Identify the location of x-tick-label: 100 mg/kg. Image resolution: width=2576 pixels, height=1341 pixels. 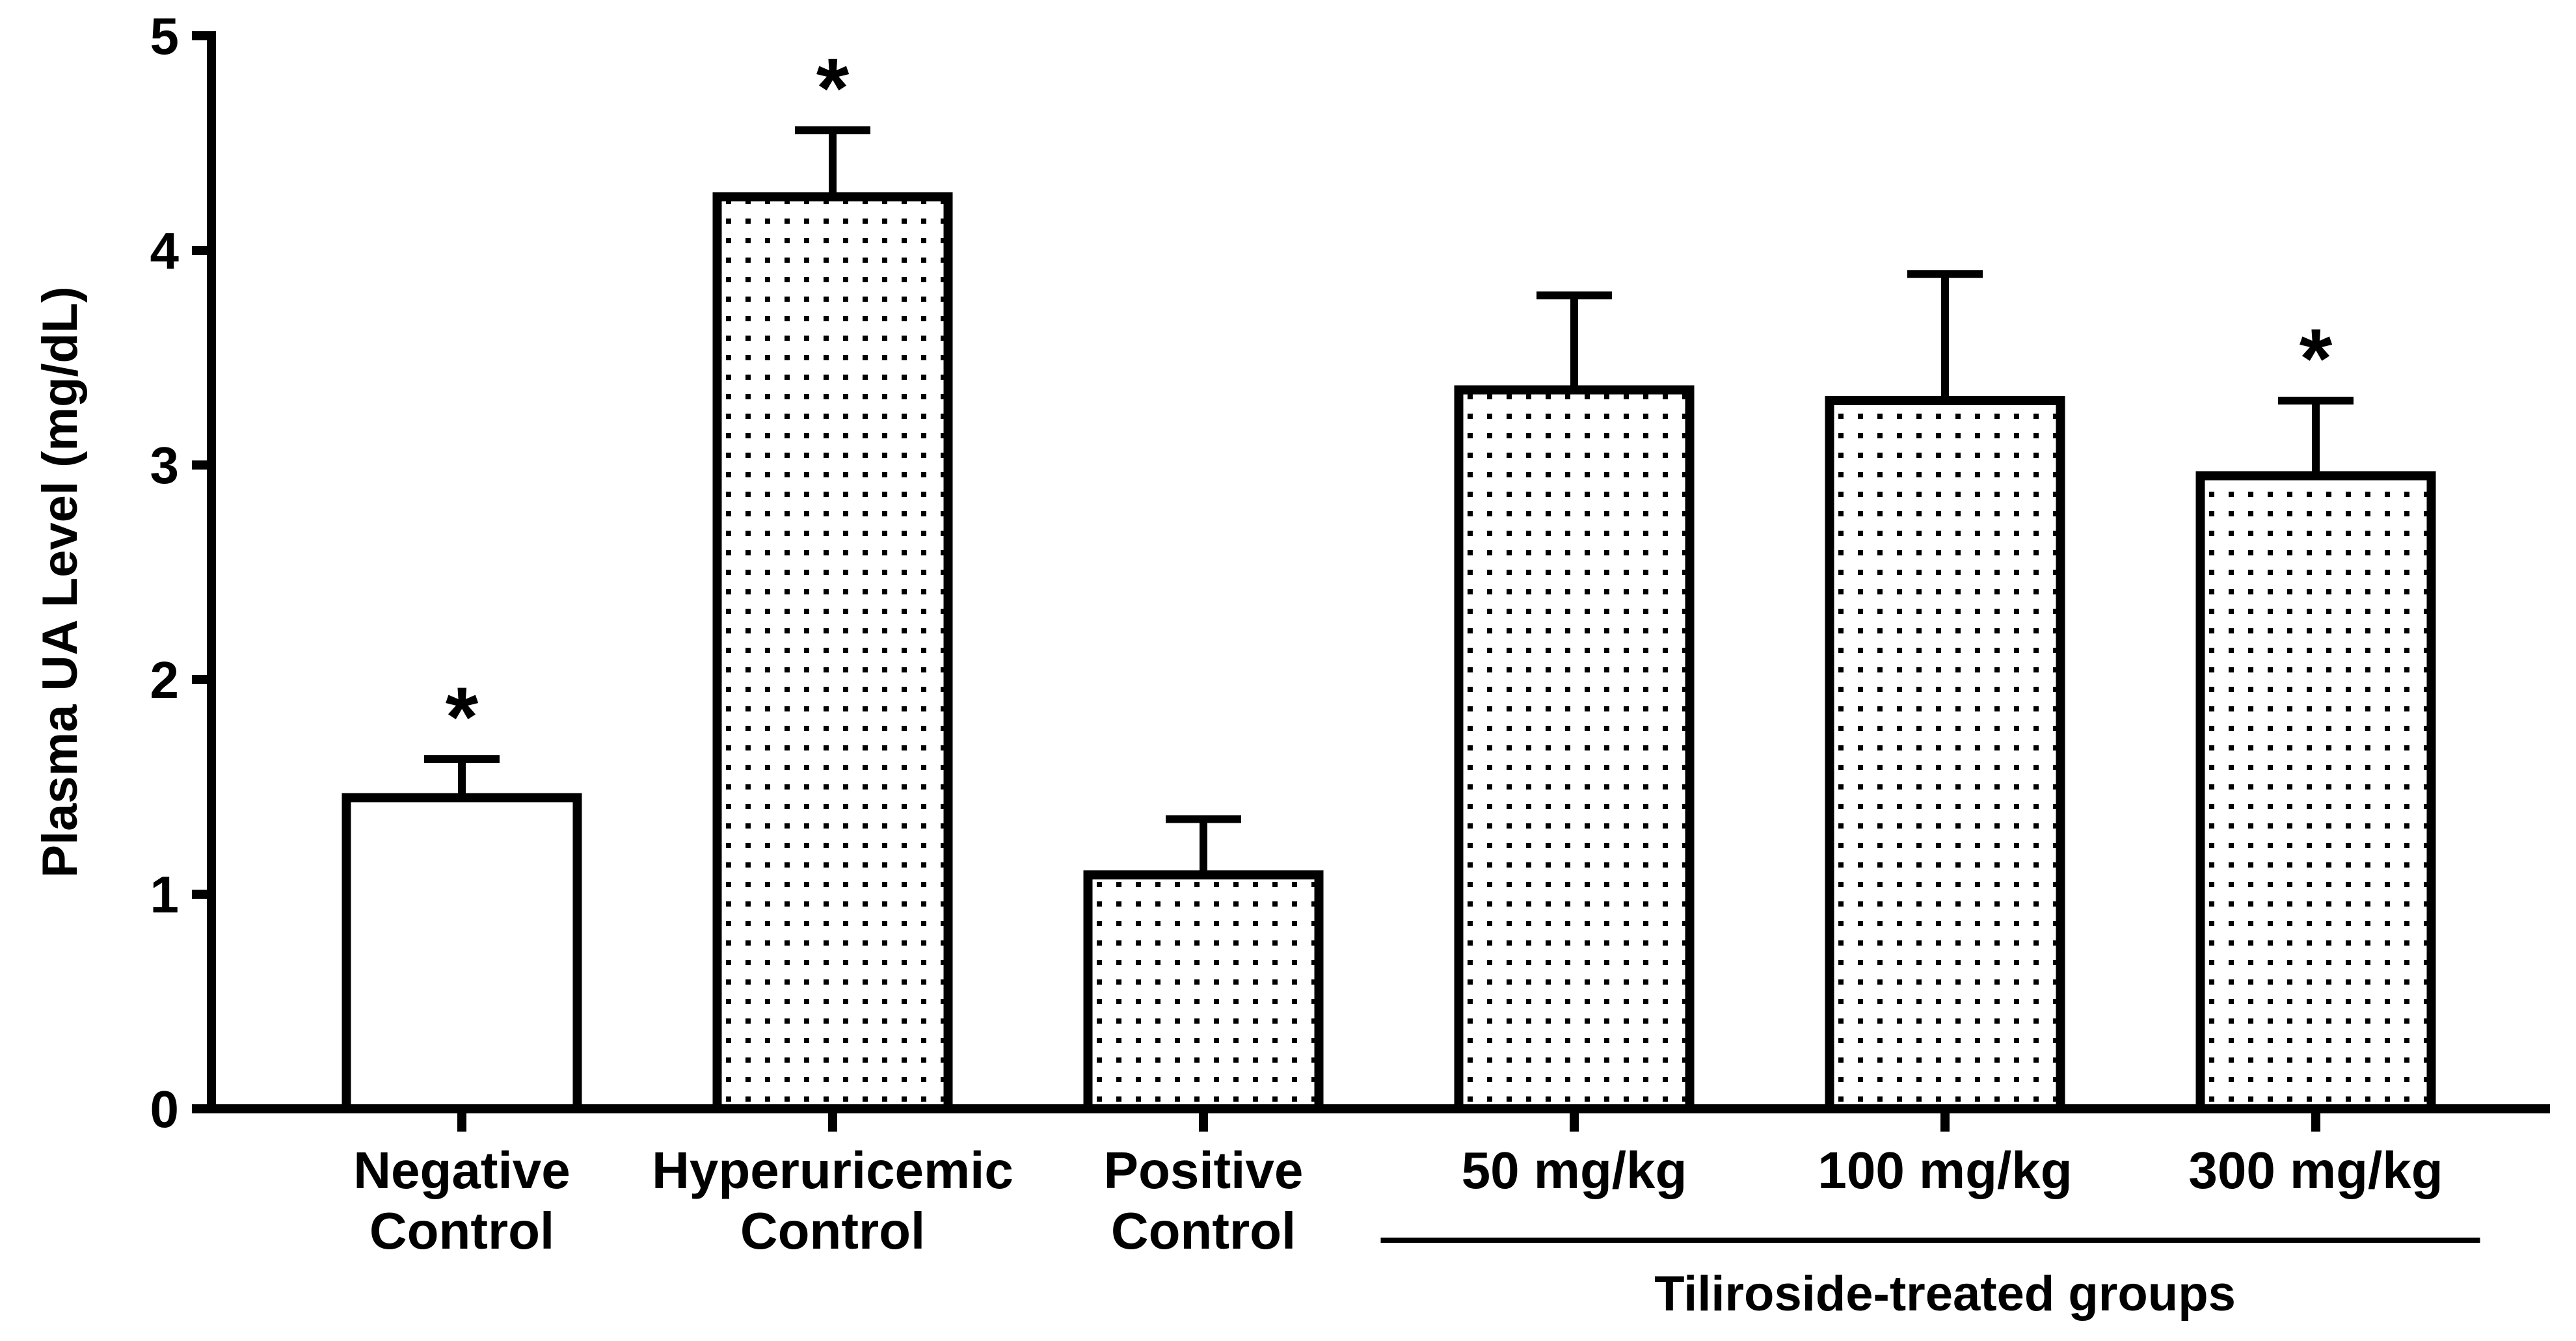
(1945, 1170).